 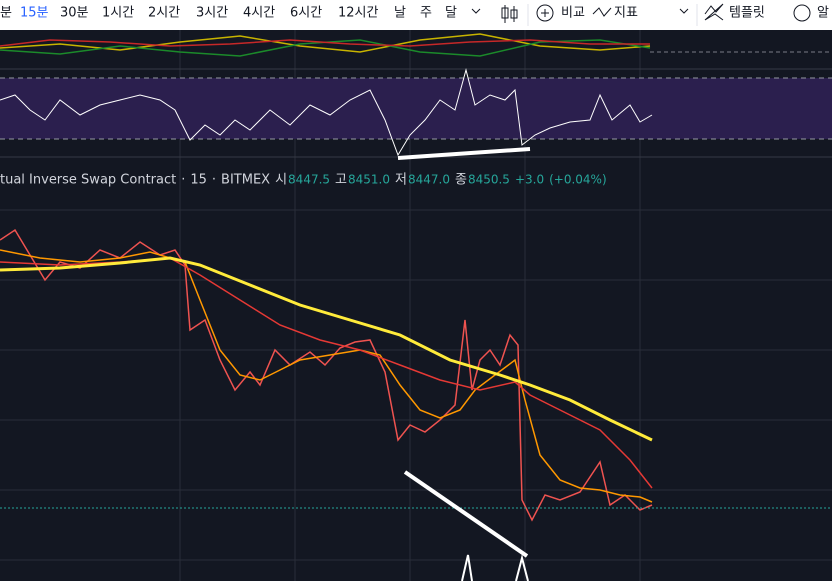 I want to click on interval-button: 15분, so click(x=34, y=13).